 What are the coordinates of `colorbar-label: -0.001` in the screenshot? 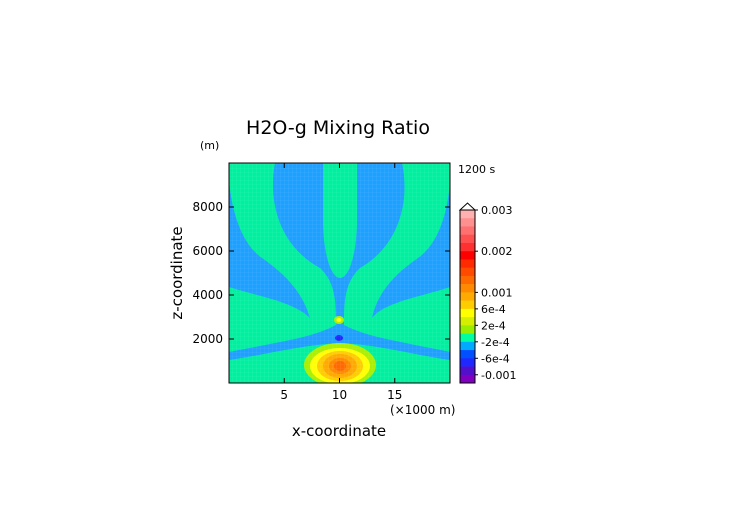 It's located at (498, 375).